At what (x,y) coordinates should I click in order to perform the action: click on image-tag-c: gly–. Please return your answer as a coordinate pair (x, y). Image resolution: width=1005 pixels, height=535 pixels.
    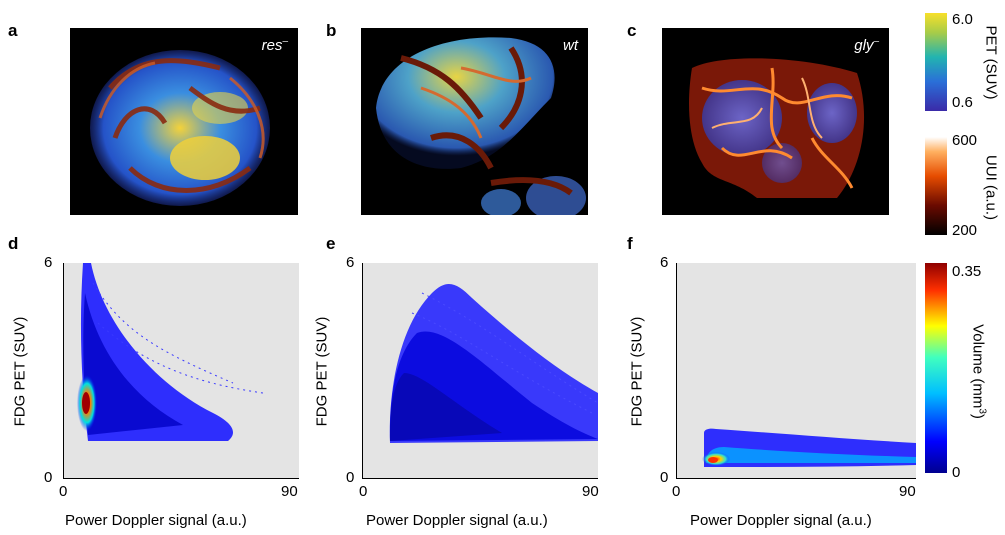
    Looking at the image, I should click on (866, 45).